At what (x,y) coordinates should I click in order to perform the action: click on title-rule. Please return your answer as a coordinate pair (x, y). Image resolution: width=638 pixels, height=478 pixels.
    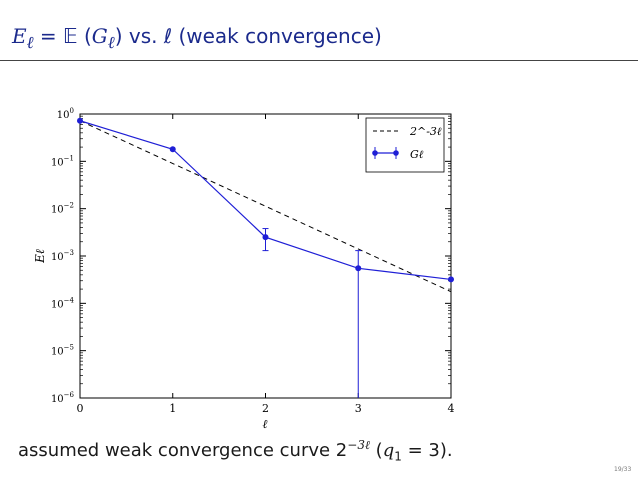
    Looking at the image, I should click on (319, 60).